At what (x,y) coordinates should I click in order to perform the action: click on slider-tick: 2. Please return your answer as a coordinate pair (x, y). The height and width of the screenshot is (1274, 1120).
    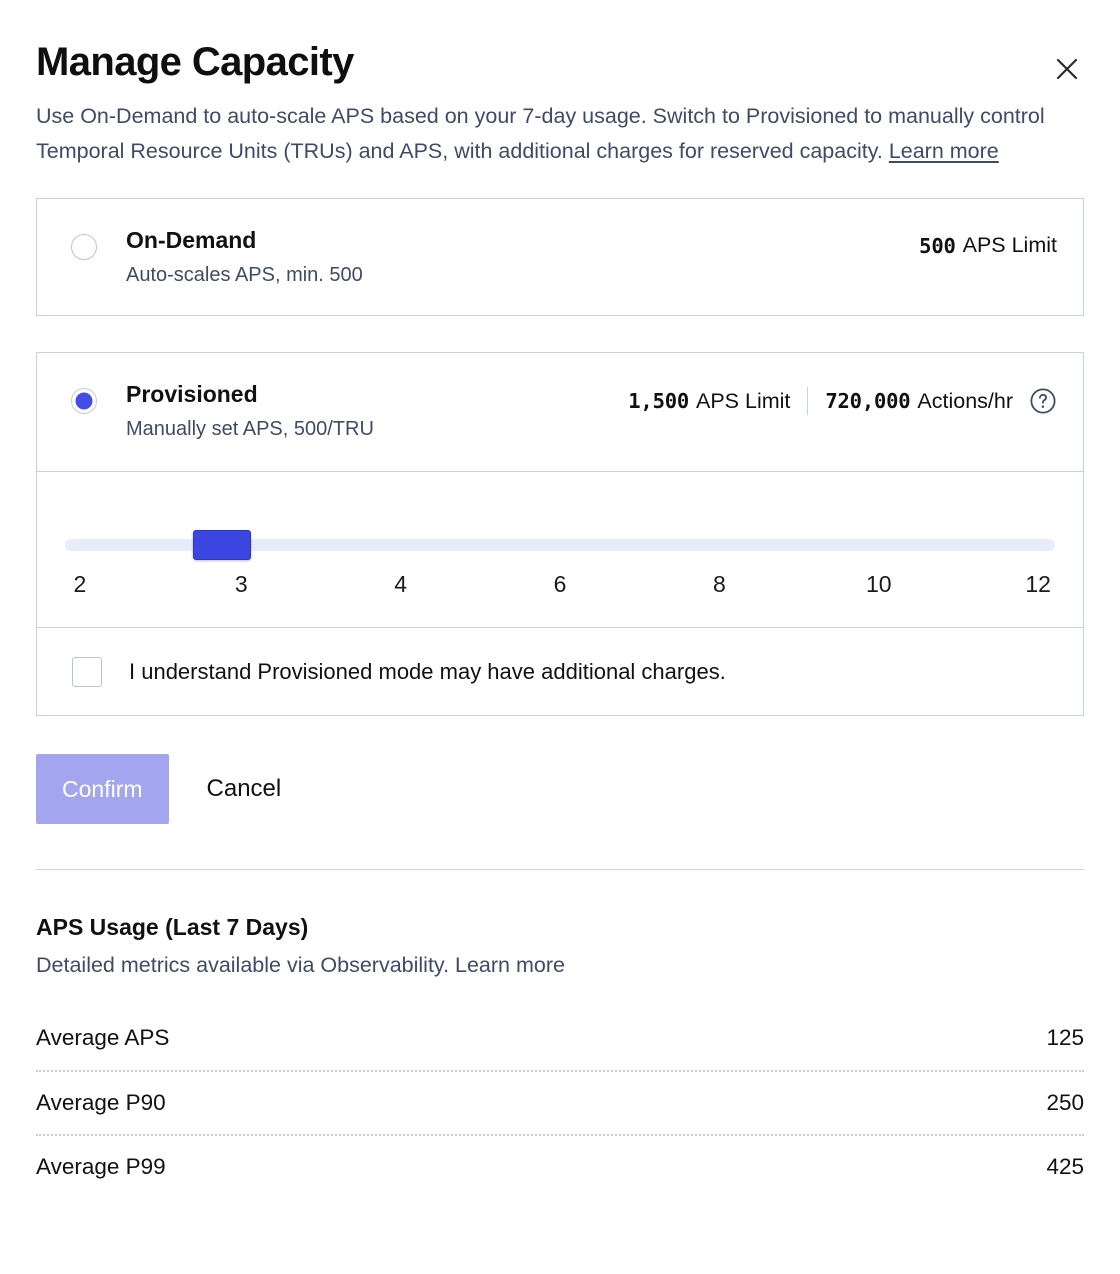
    Looking at the image, I should click on (80, 584).